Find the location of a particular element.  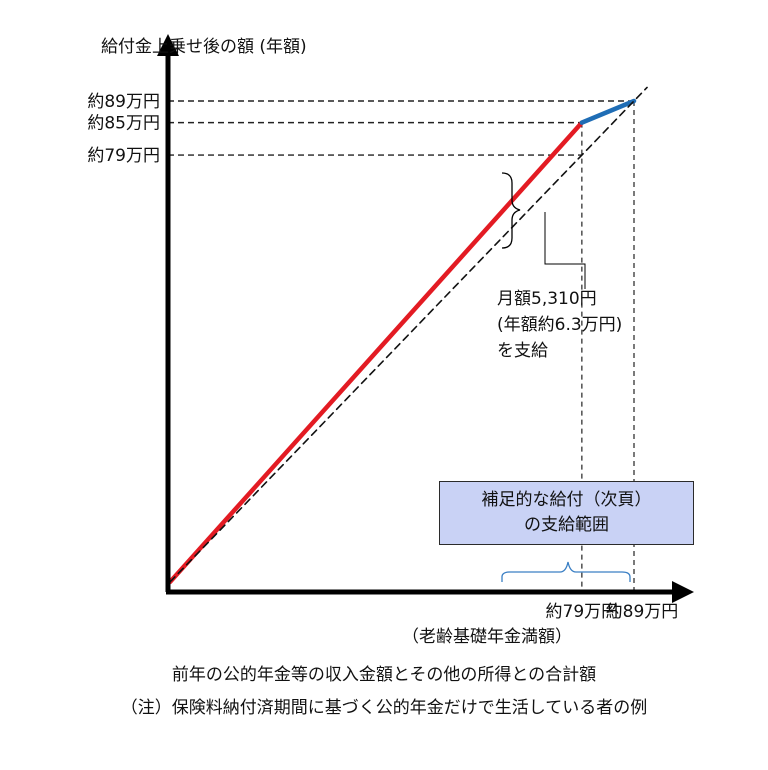

y-tick-label: 約79万円 is located at coordinates (123, 156).